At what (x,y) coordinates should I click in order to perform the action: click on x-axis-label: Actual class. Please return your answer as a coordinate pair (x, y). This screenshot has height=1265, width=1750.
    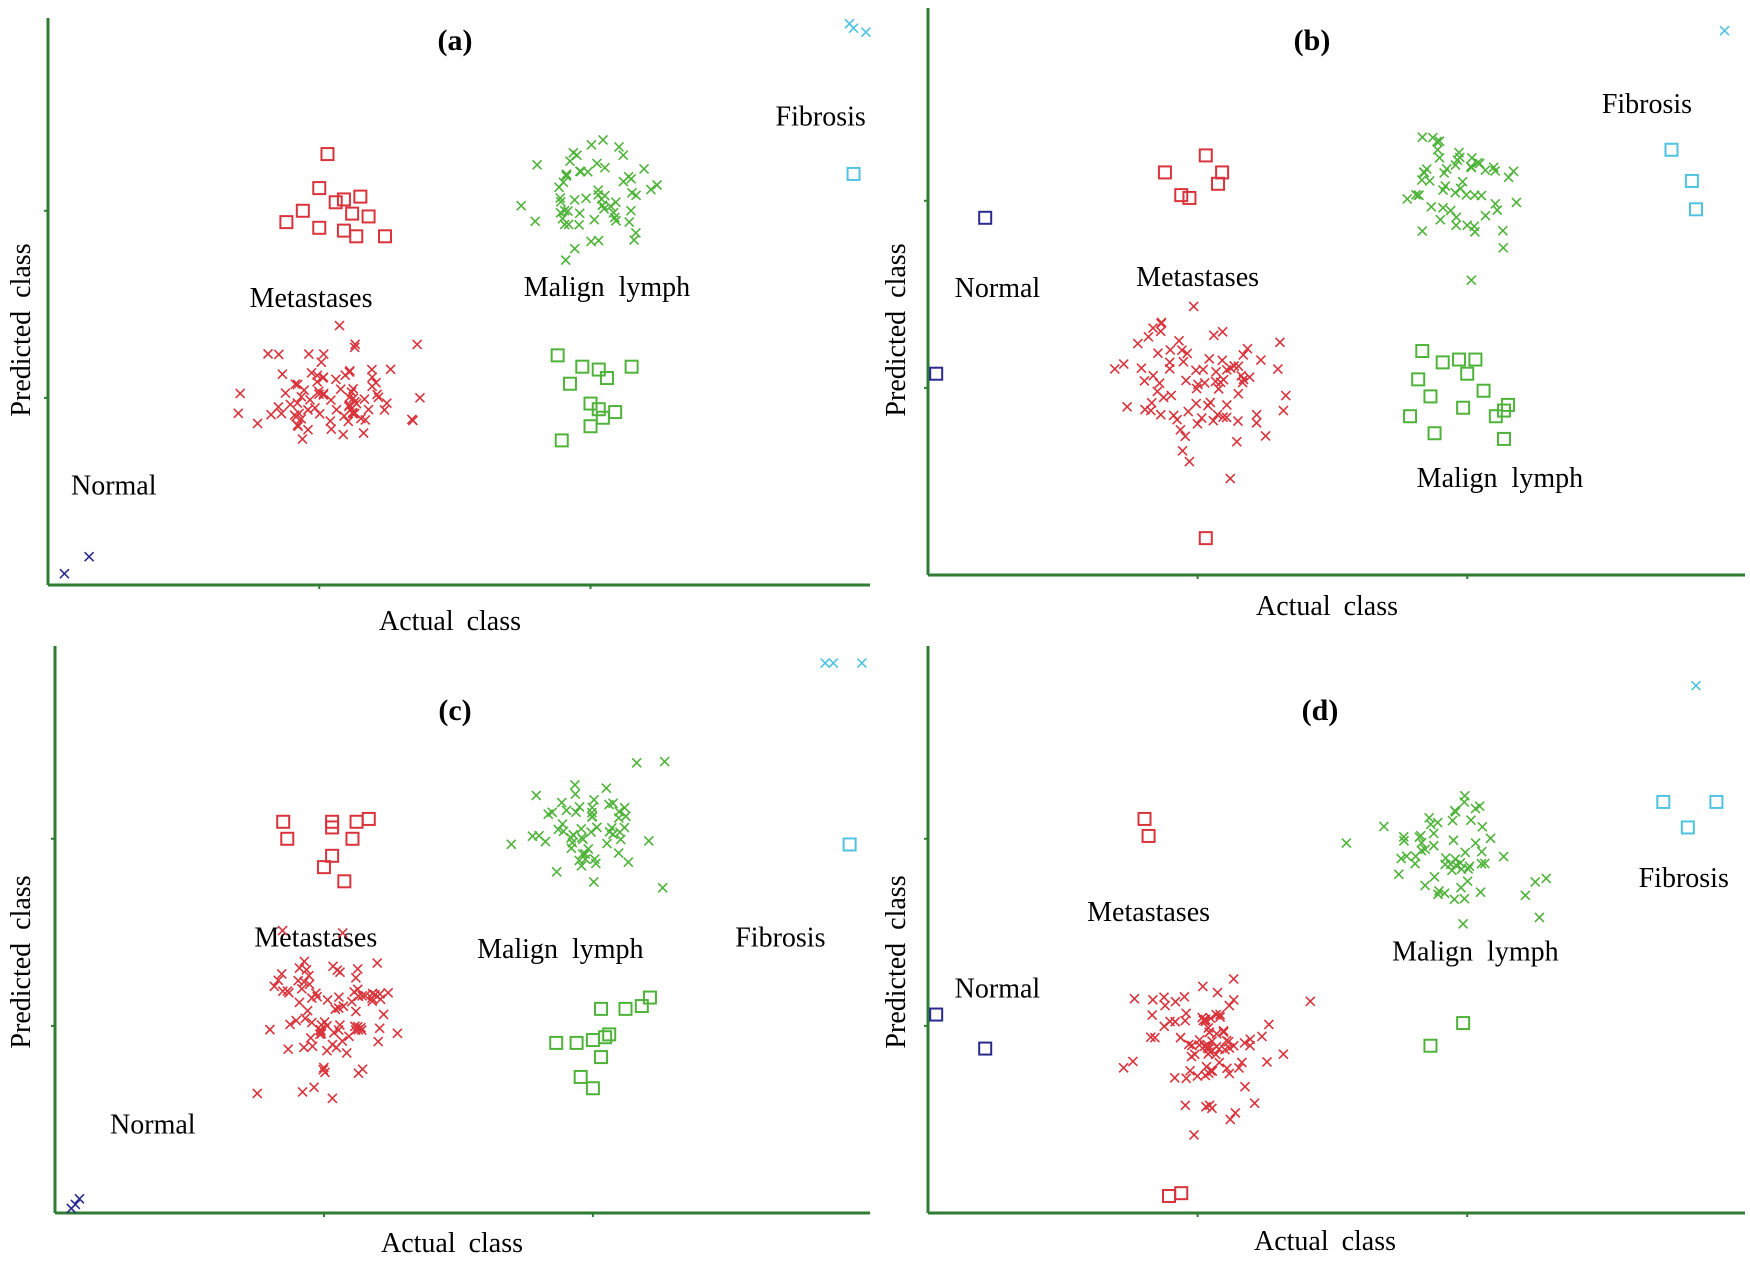
    Looking at the image, I should click on (1325, 1241).